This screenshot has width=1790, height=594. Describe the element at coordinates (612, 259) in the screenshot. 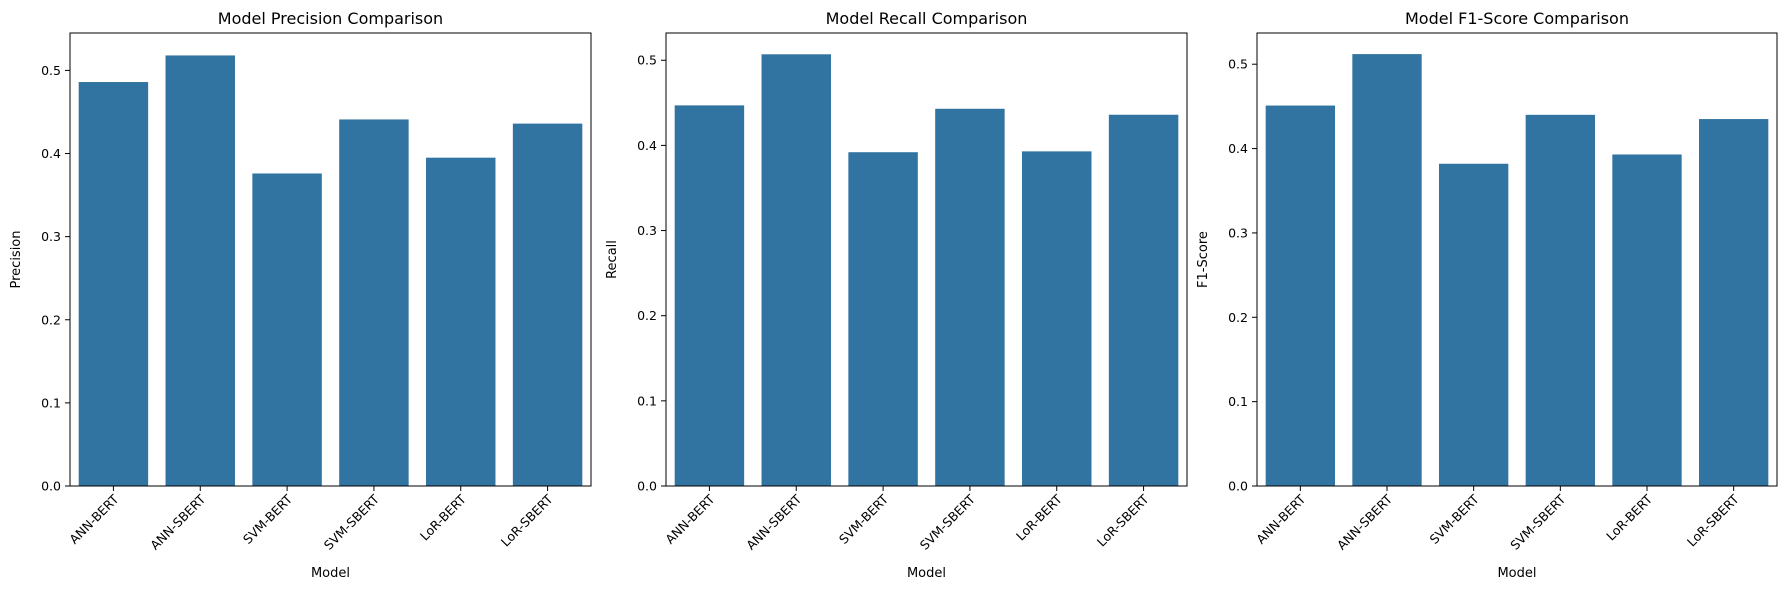

I see `y-axis-label: Recall` at that location.